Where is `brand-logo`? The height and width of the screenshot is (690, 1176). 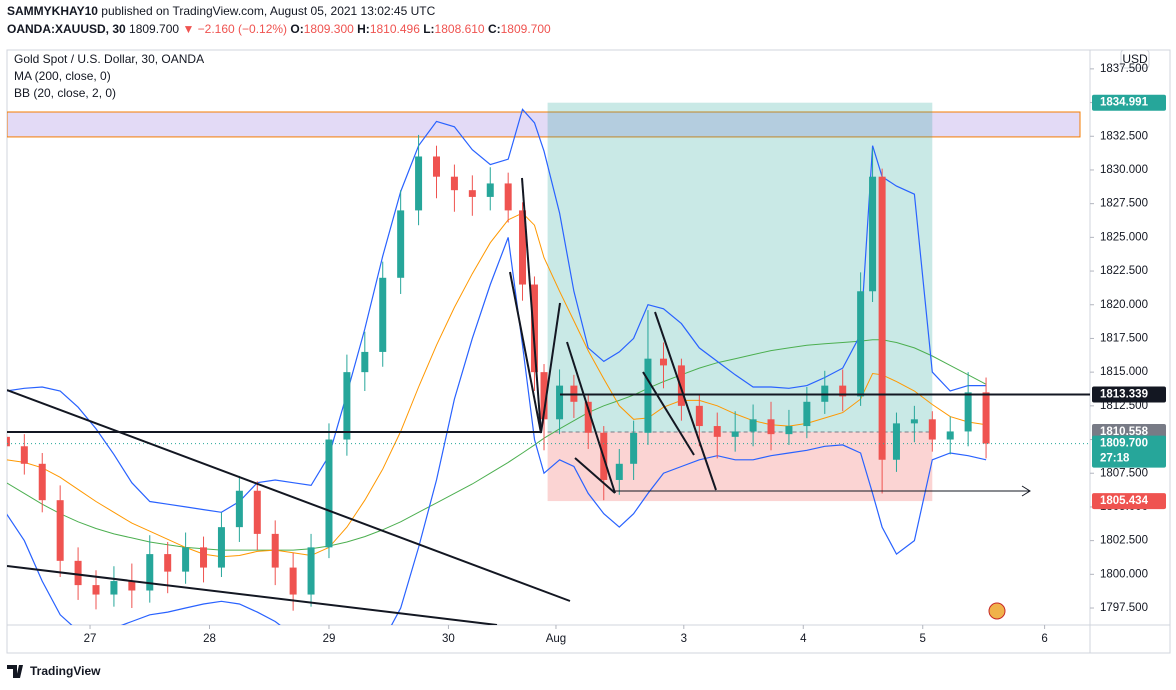 brand-logo is located at coordinates (15, 671).